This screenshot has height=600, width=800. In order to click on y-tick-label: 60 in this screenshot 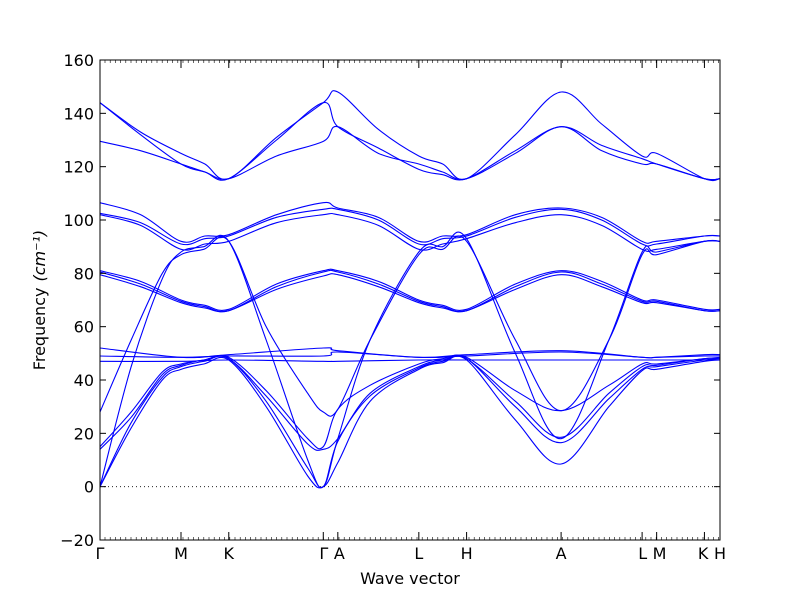, I will do `click(84, 327)`.